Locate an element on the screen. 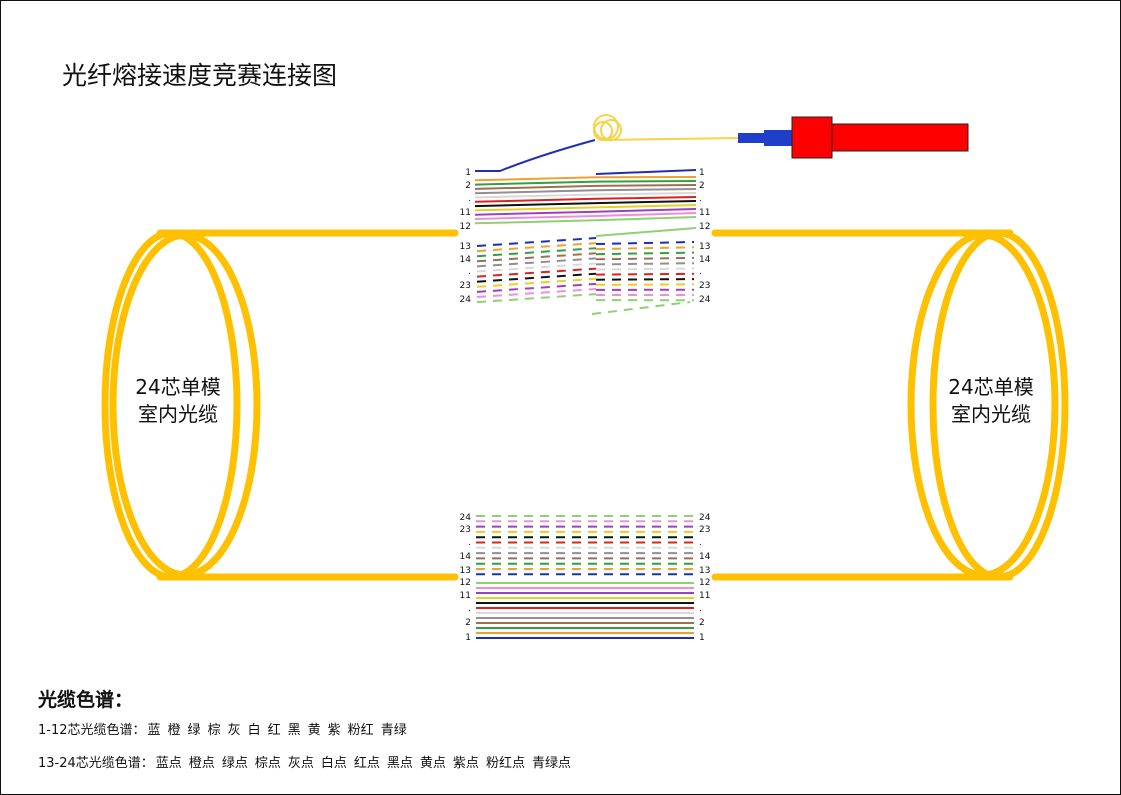  right-cable-coil is located at coordinates (890, 405).